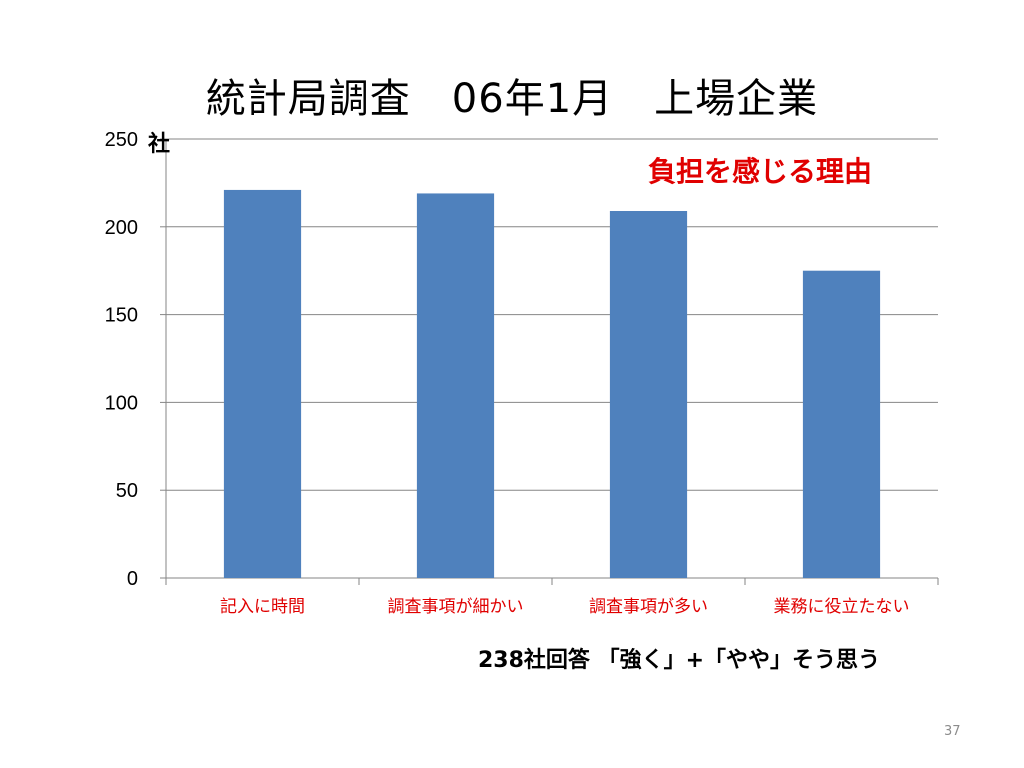  What do you see at coordinates (648, 607) in the screenshot?
I see `x-tick-label: 調査事項が多い` at bounding box center [648, 607].